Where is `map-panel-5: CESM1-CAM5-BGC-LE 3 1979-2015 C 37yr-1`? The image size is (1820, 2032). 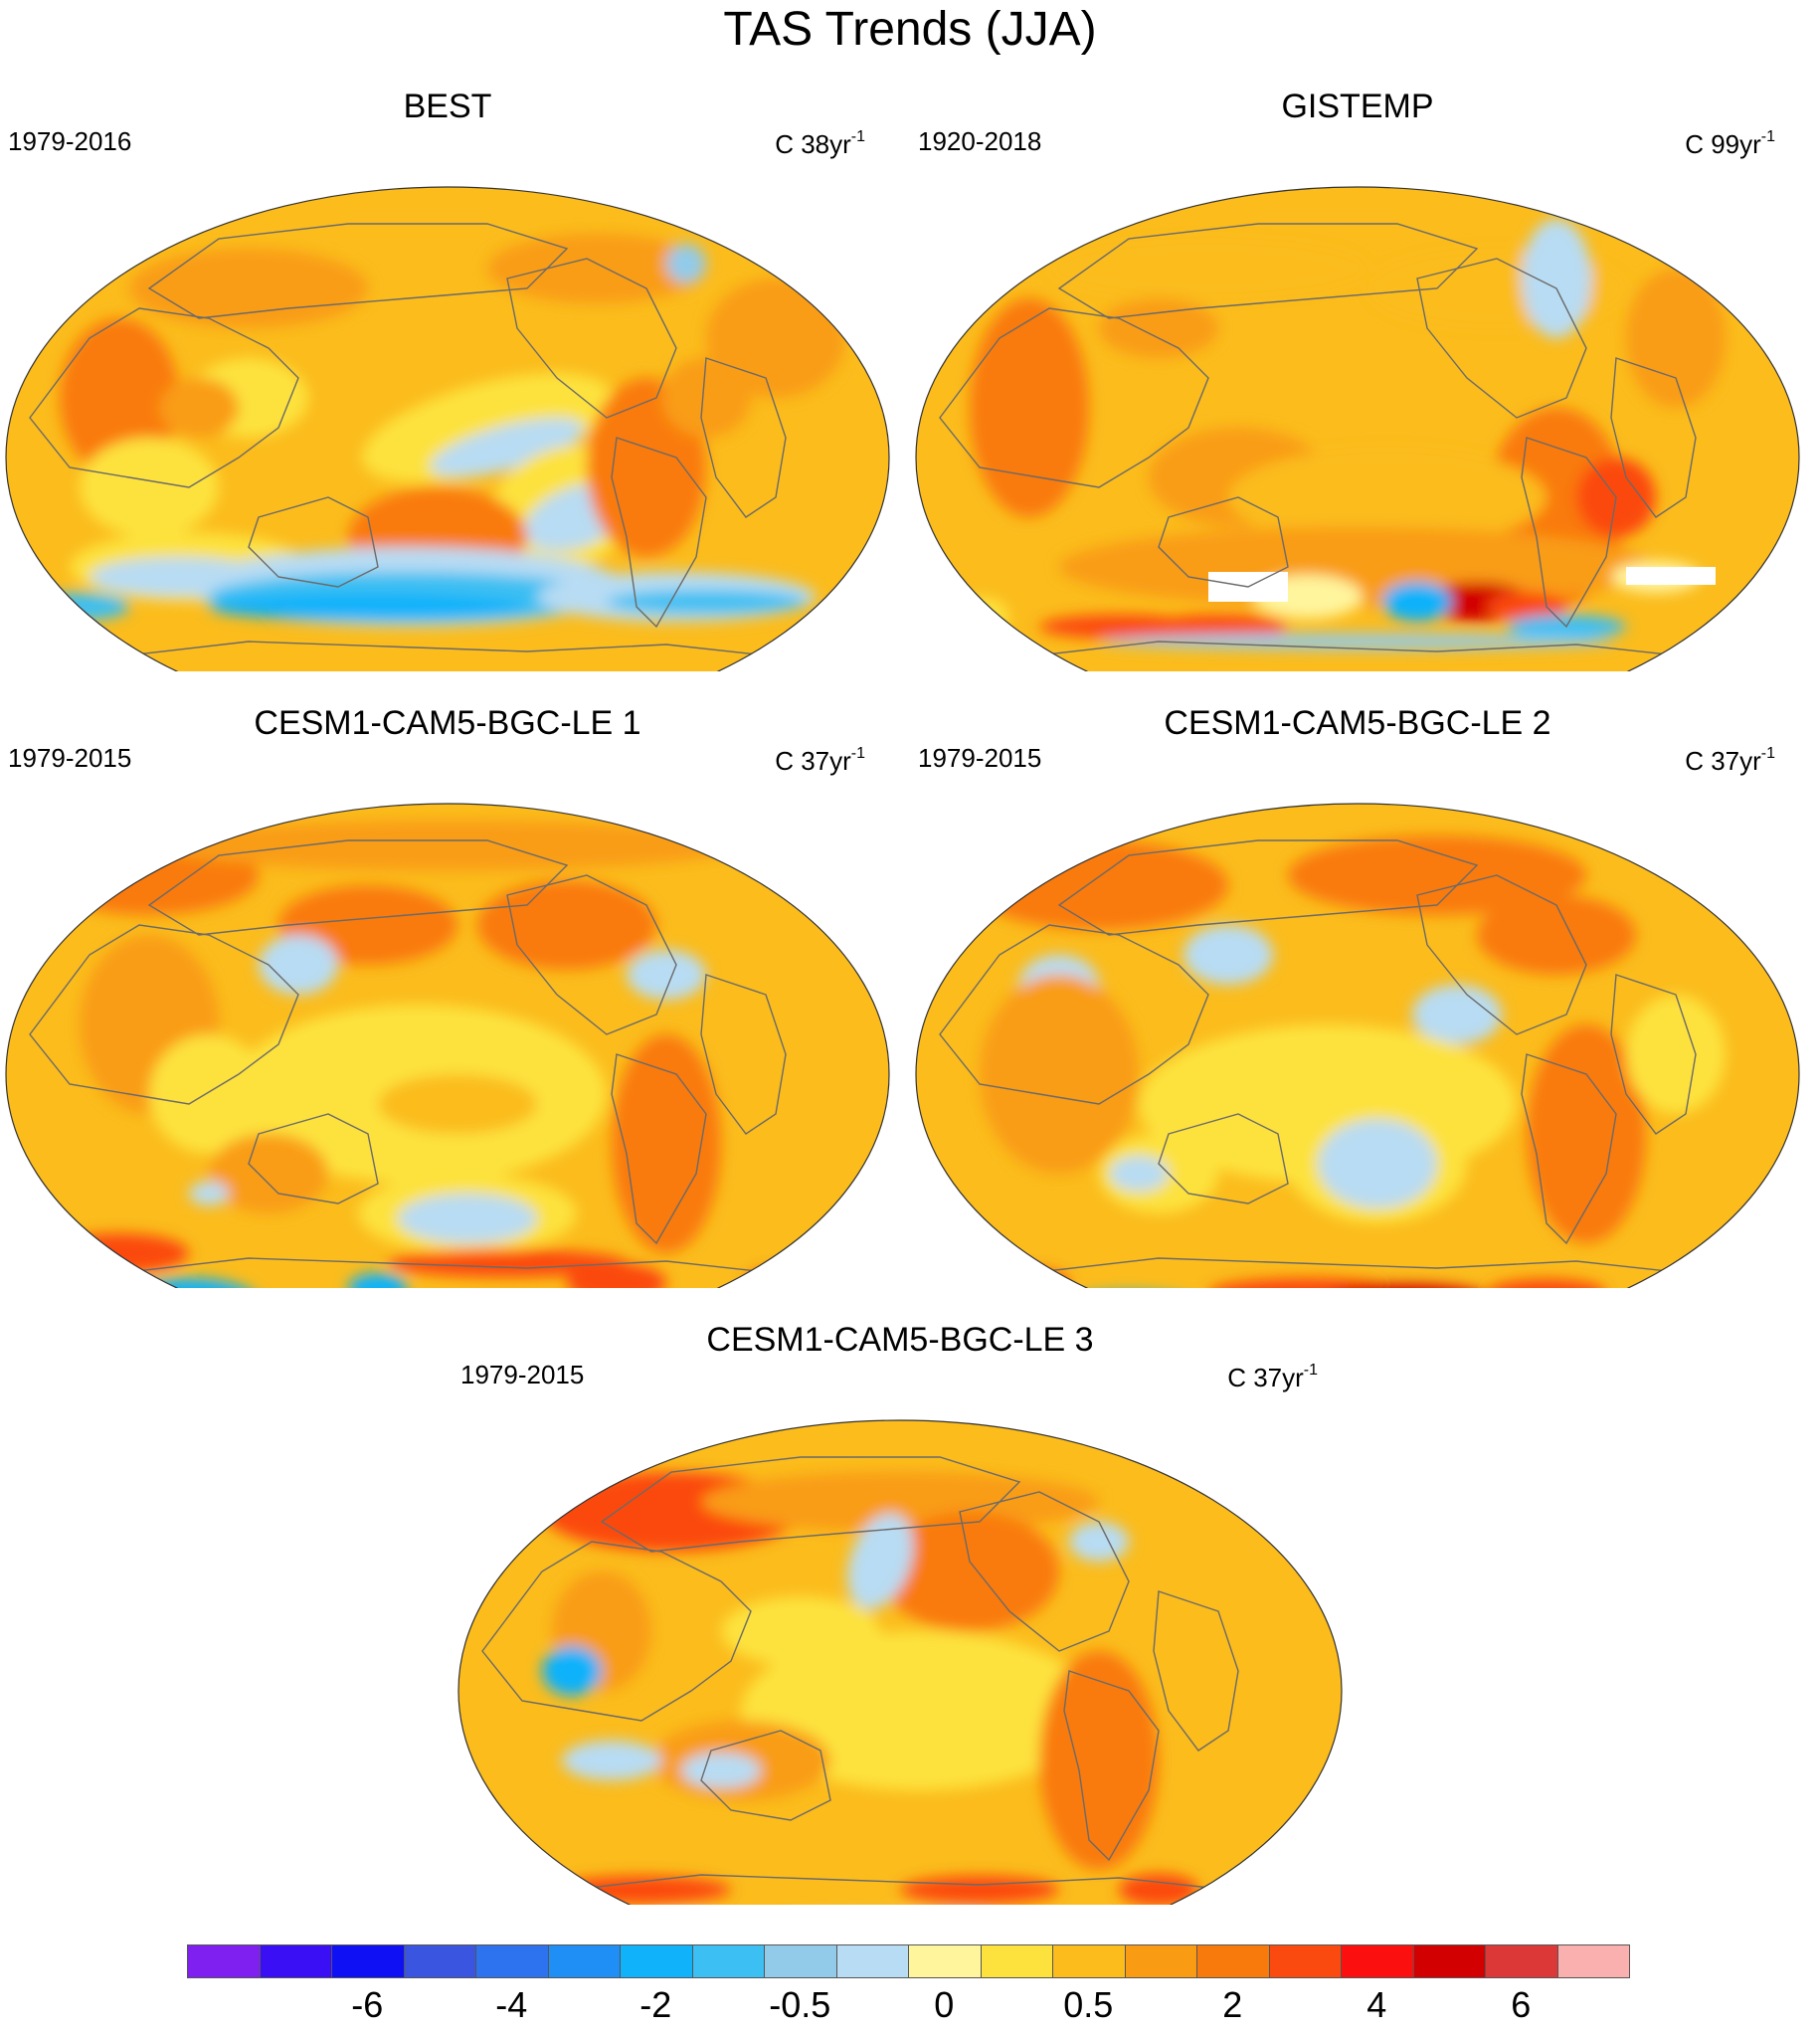 map-panel-5: CESM1-CAM5-BGC-LE 3 1979-2015 C 37yr-1 is located at coordinates (900, 1611).